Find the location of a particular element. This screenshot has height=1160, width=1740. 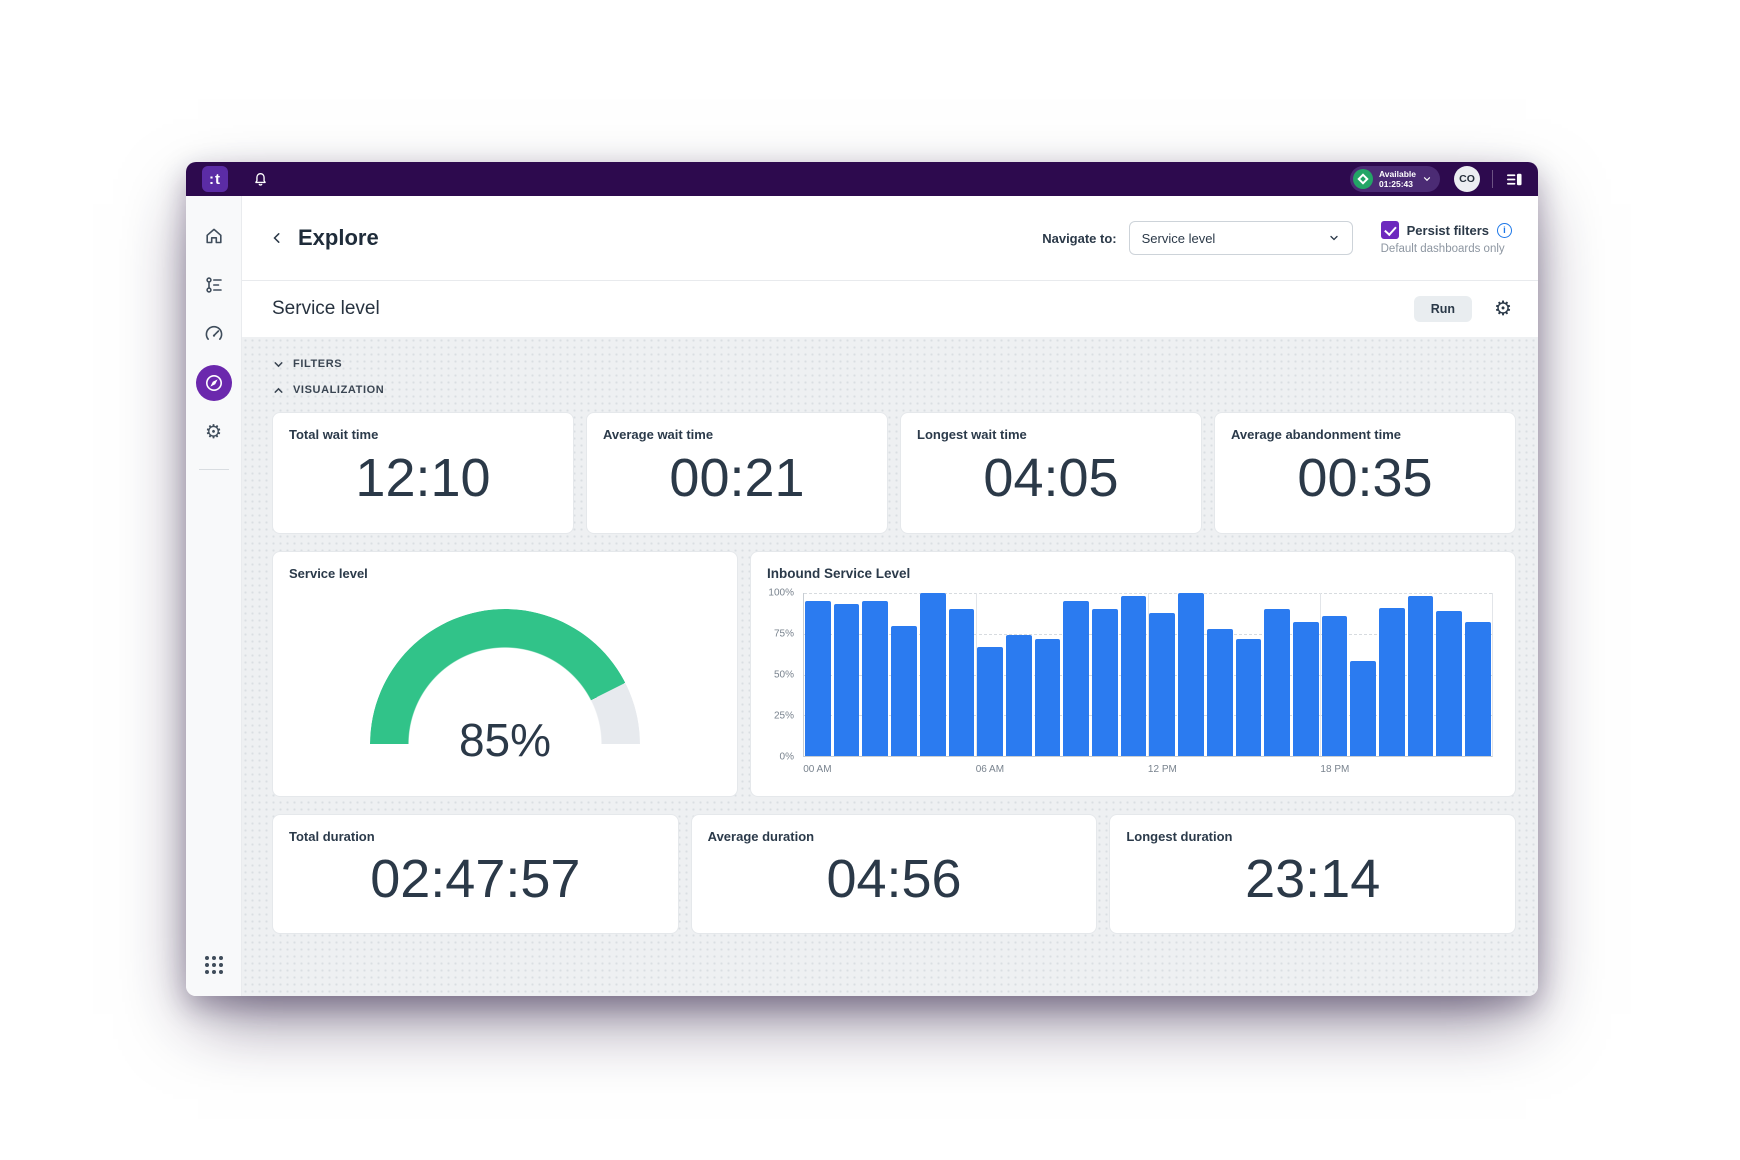

chart-plot-area is located at coordinates (1148, 675).